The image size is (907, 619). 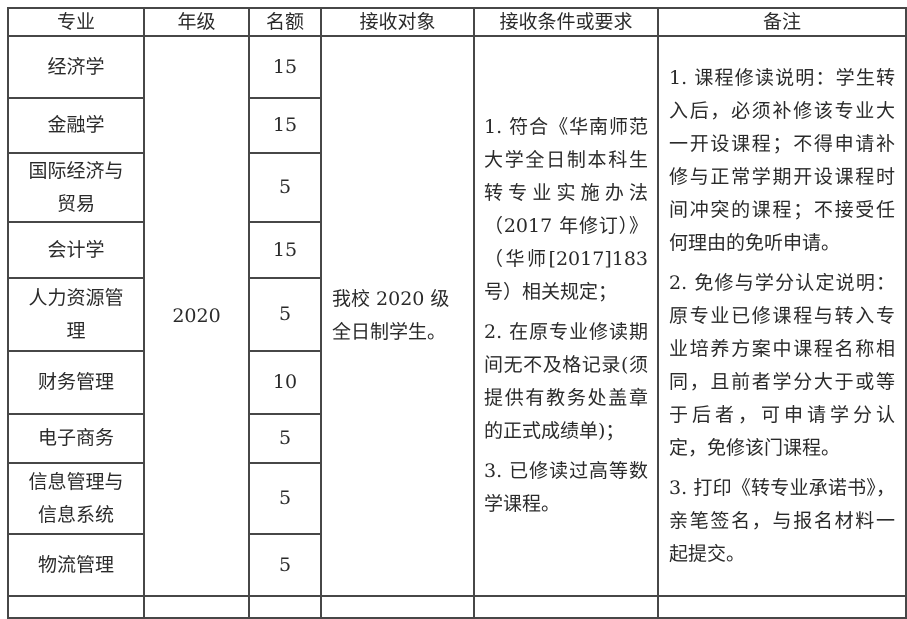 I want to click on major-cell: 金融学, so click(x=76, y=125).